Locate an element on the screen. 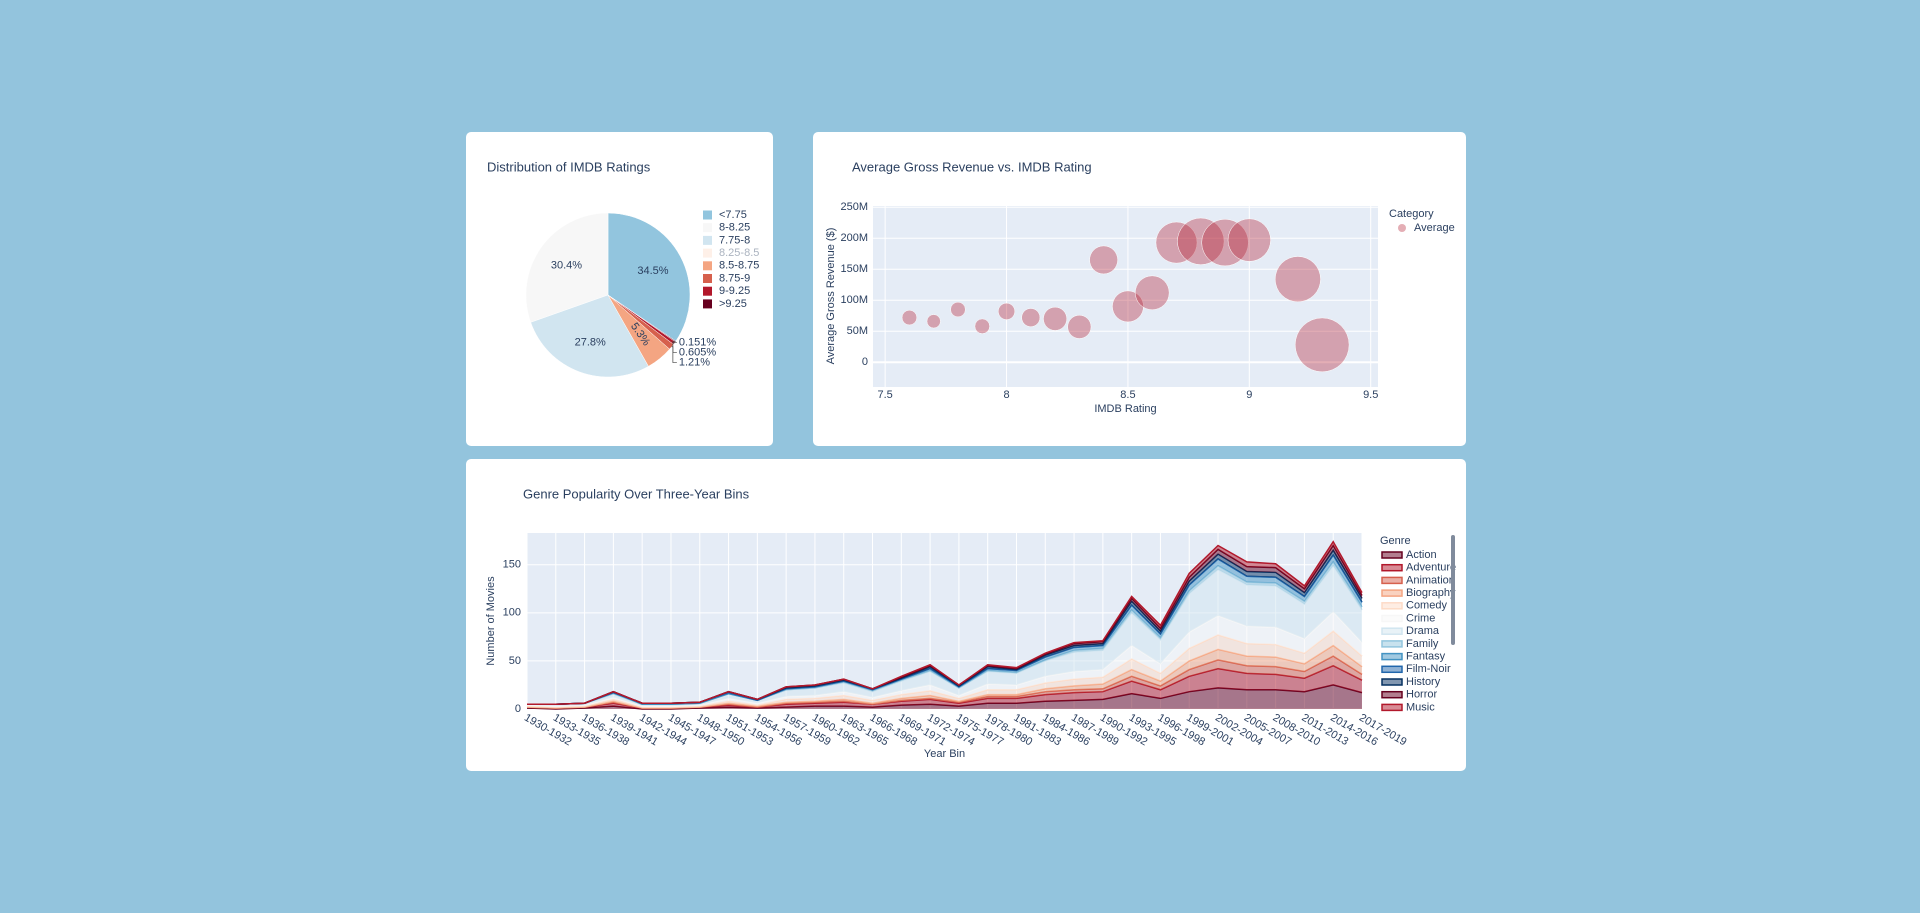 The height and width of the screenshot is (913, 1920). legend-item: History is located at coordinates (1411, 682).